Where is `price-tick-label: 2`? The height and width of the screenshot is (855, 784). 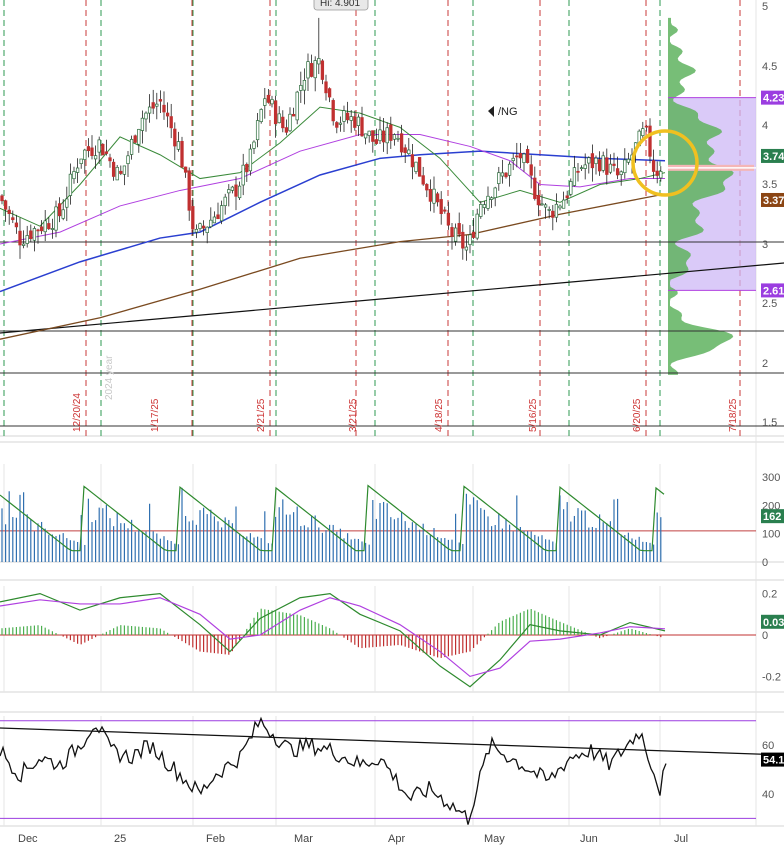 price-tick-label: 2 is located at coordinates (765, 364).